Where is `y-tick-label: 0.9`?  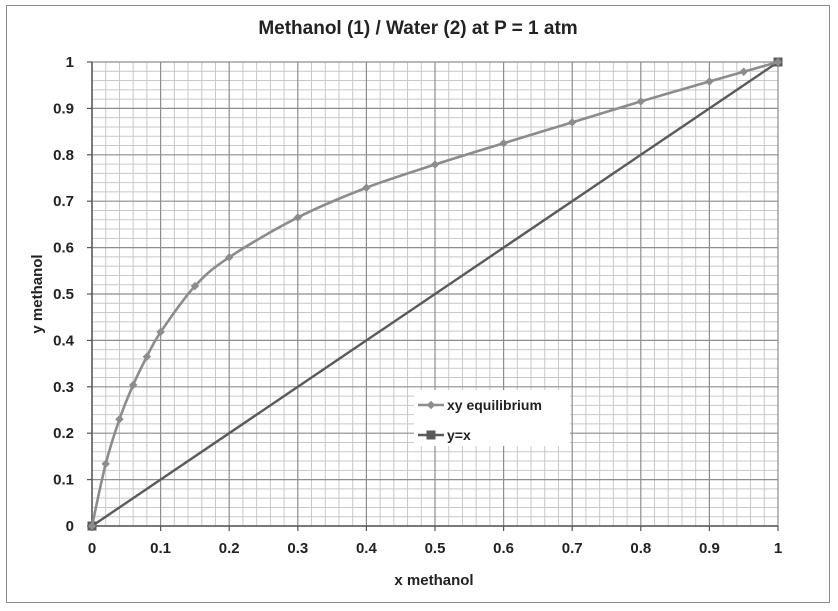 y-tick-label: 0.9 is located at coordinates (63, 108).